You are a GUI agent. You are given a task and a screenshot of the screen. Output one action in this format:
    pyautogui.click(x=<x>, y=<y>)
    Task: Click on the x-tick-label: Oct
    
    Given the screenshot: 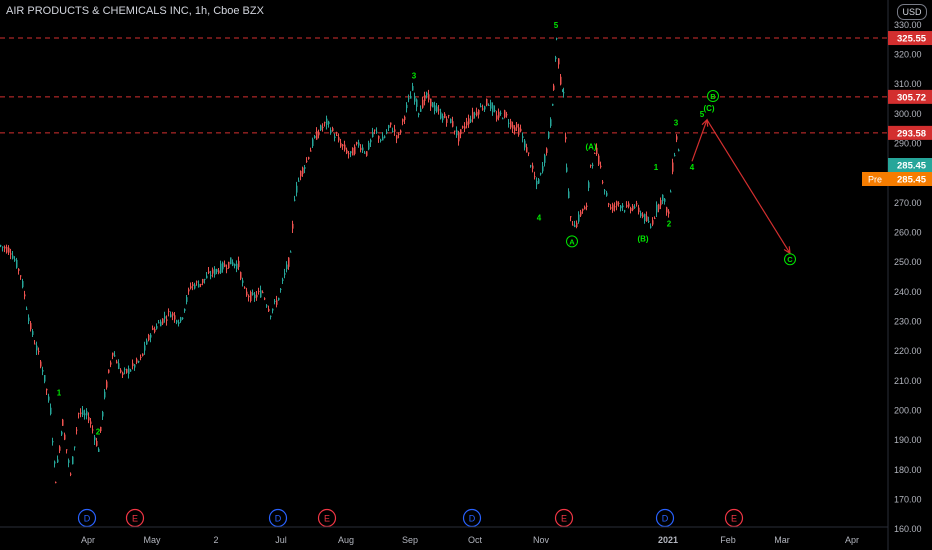 What is the action you would take?
    pyautogui.click(x=475, y=540)
    